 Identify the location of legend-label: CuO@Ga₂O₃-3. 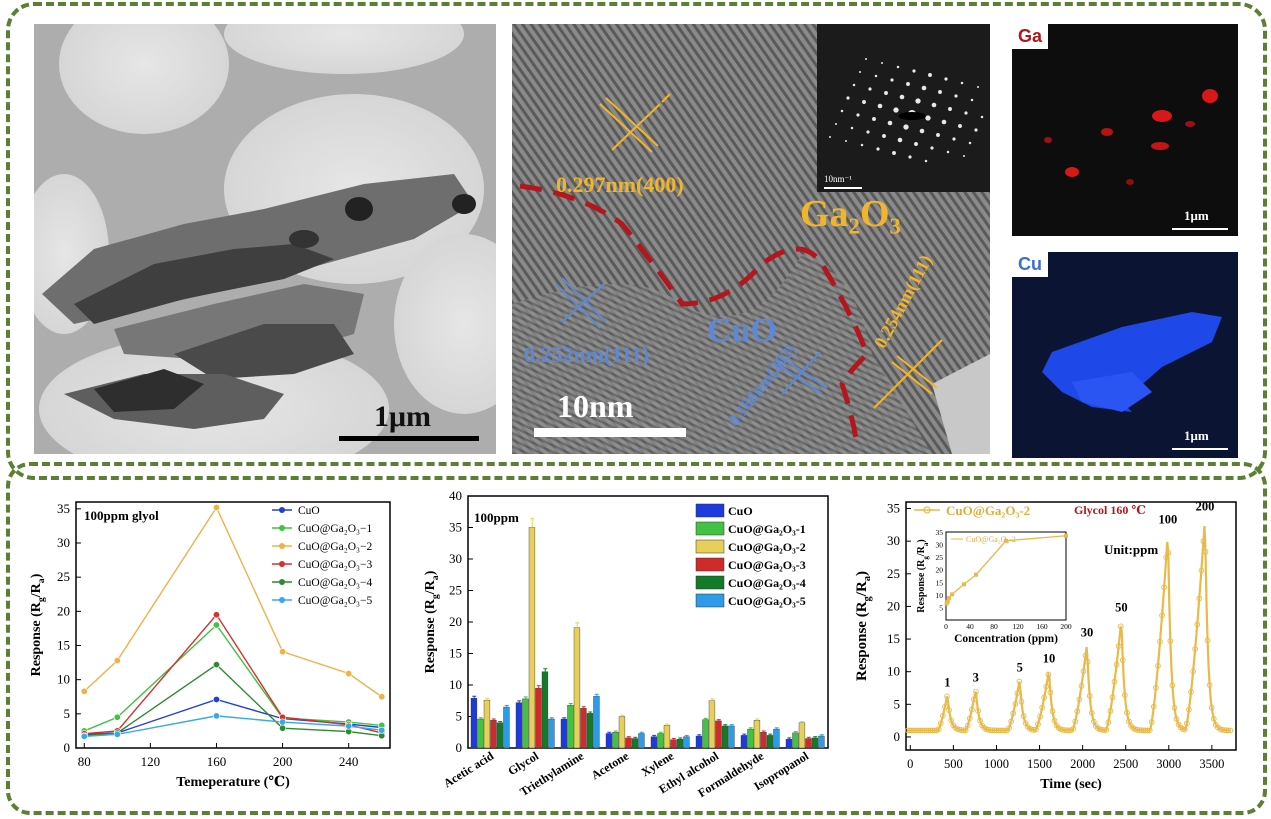
(767, 565).